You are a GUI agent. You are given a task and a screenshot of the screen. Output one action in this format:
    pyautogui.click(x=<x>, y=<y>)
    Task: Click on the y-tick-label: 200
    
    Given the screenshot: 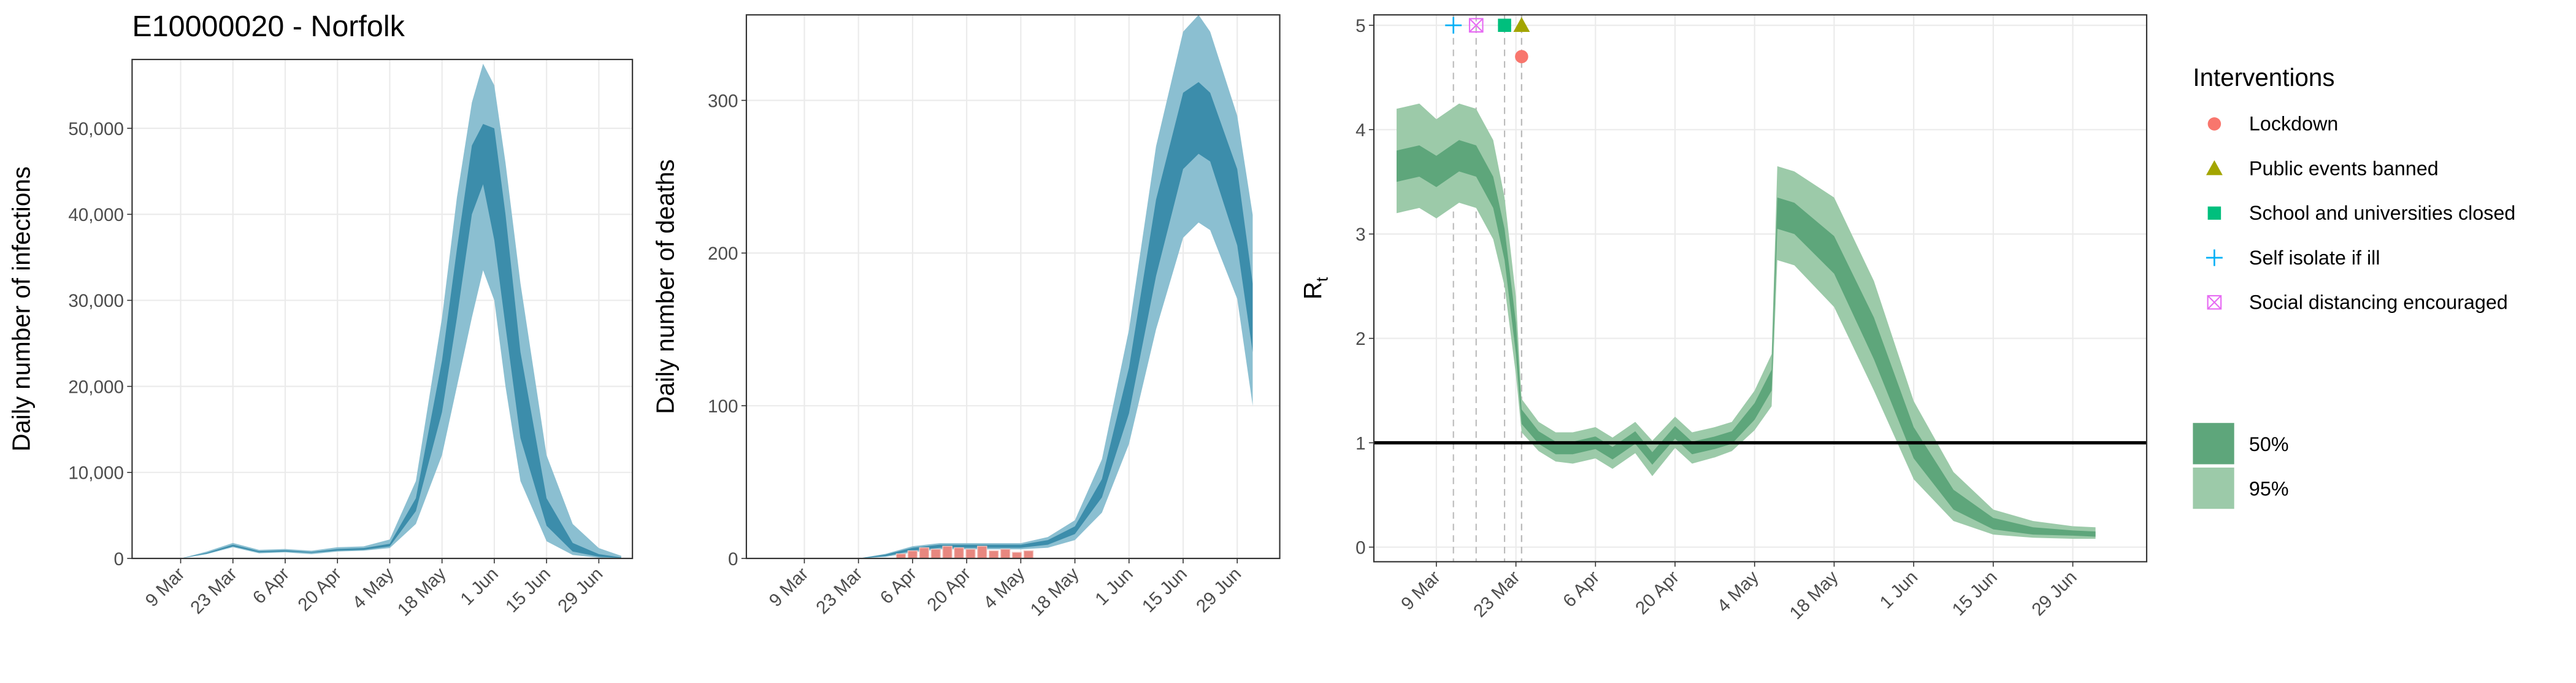 What is the action you would take?
    pyautogui.click(x=723, y=254)
    